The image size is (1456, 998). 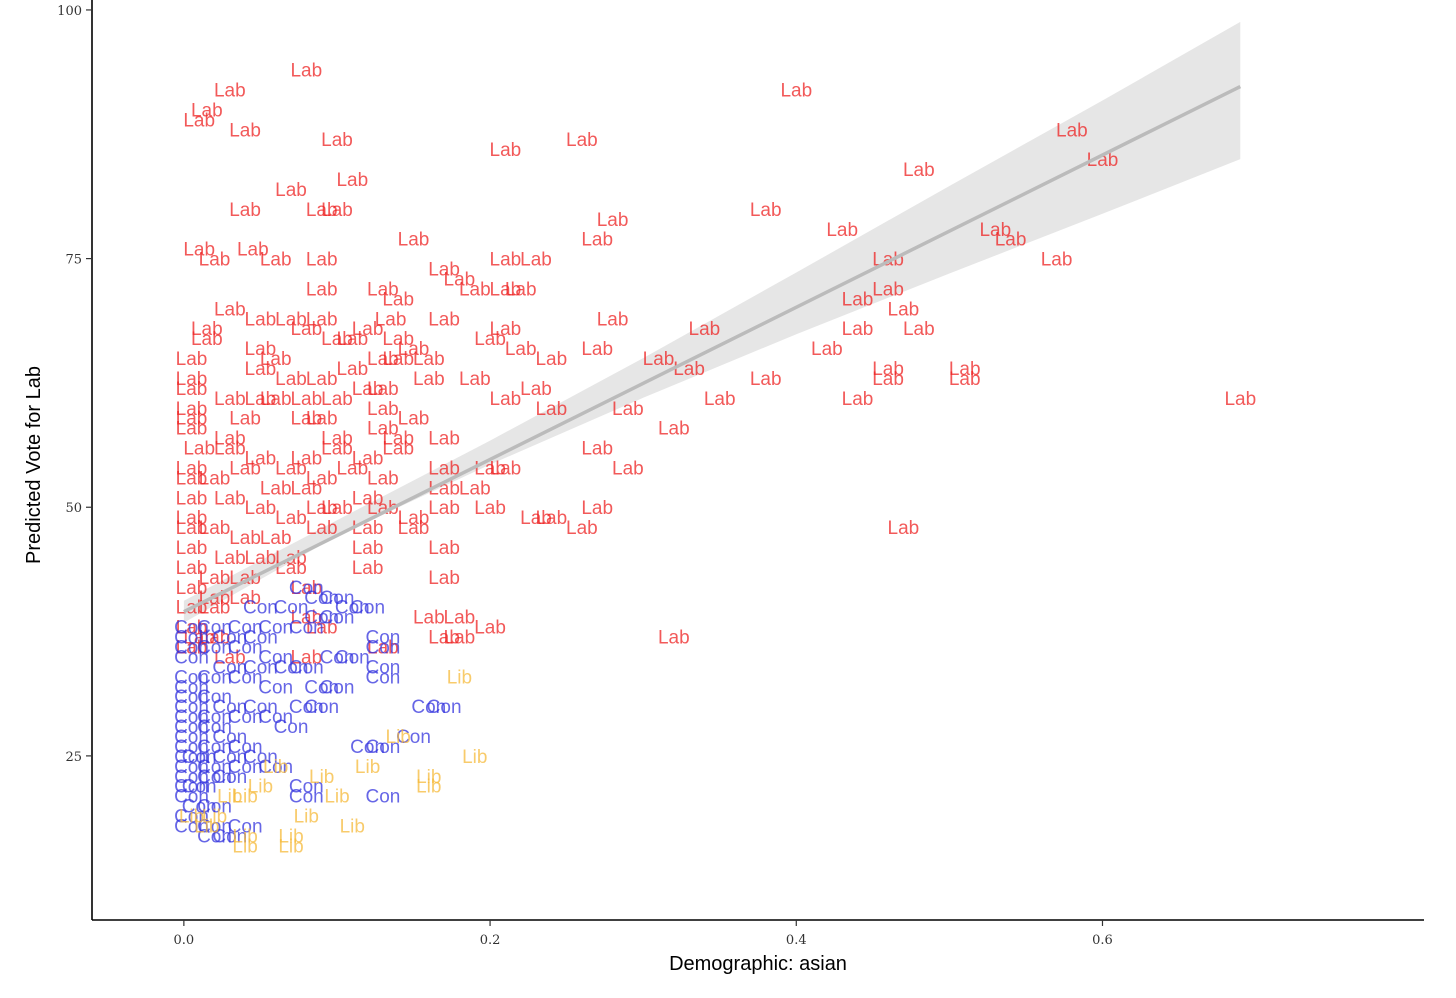 I want to click on y-tick-label: 100, so click(x=69, y=11).